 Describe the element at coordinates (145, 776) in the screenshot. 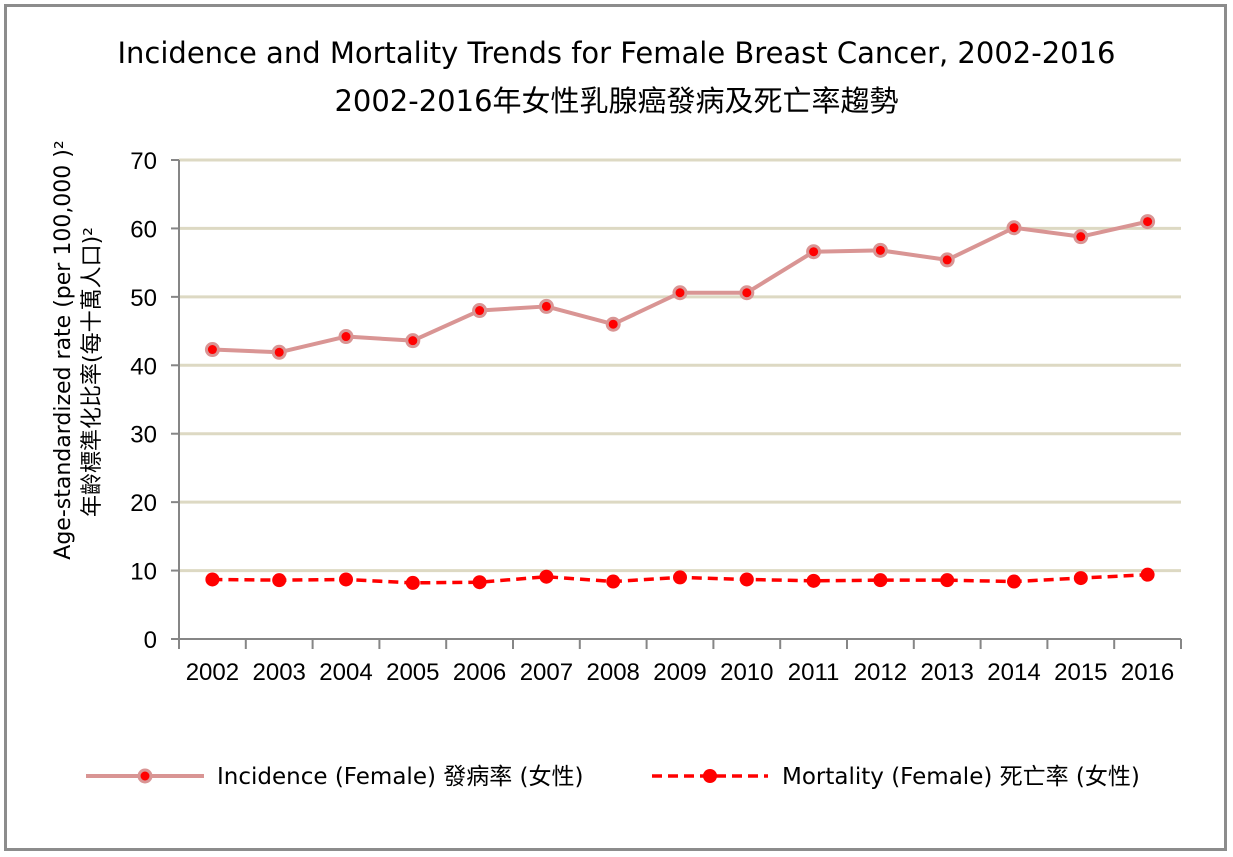

I see `legend-incidence-marker` at that location.